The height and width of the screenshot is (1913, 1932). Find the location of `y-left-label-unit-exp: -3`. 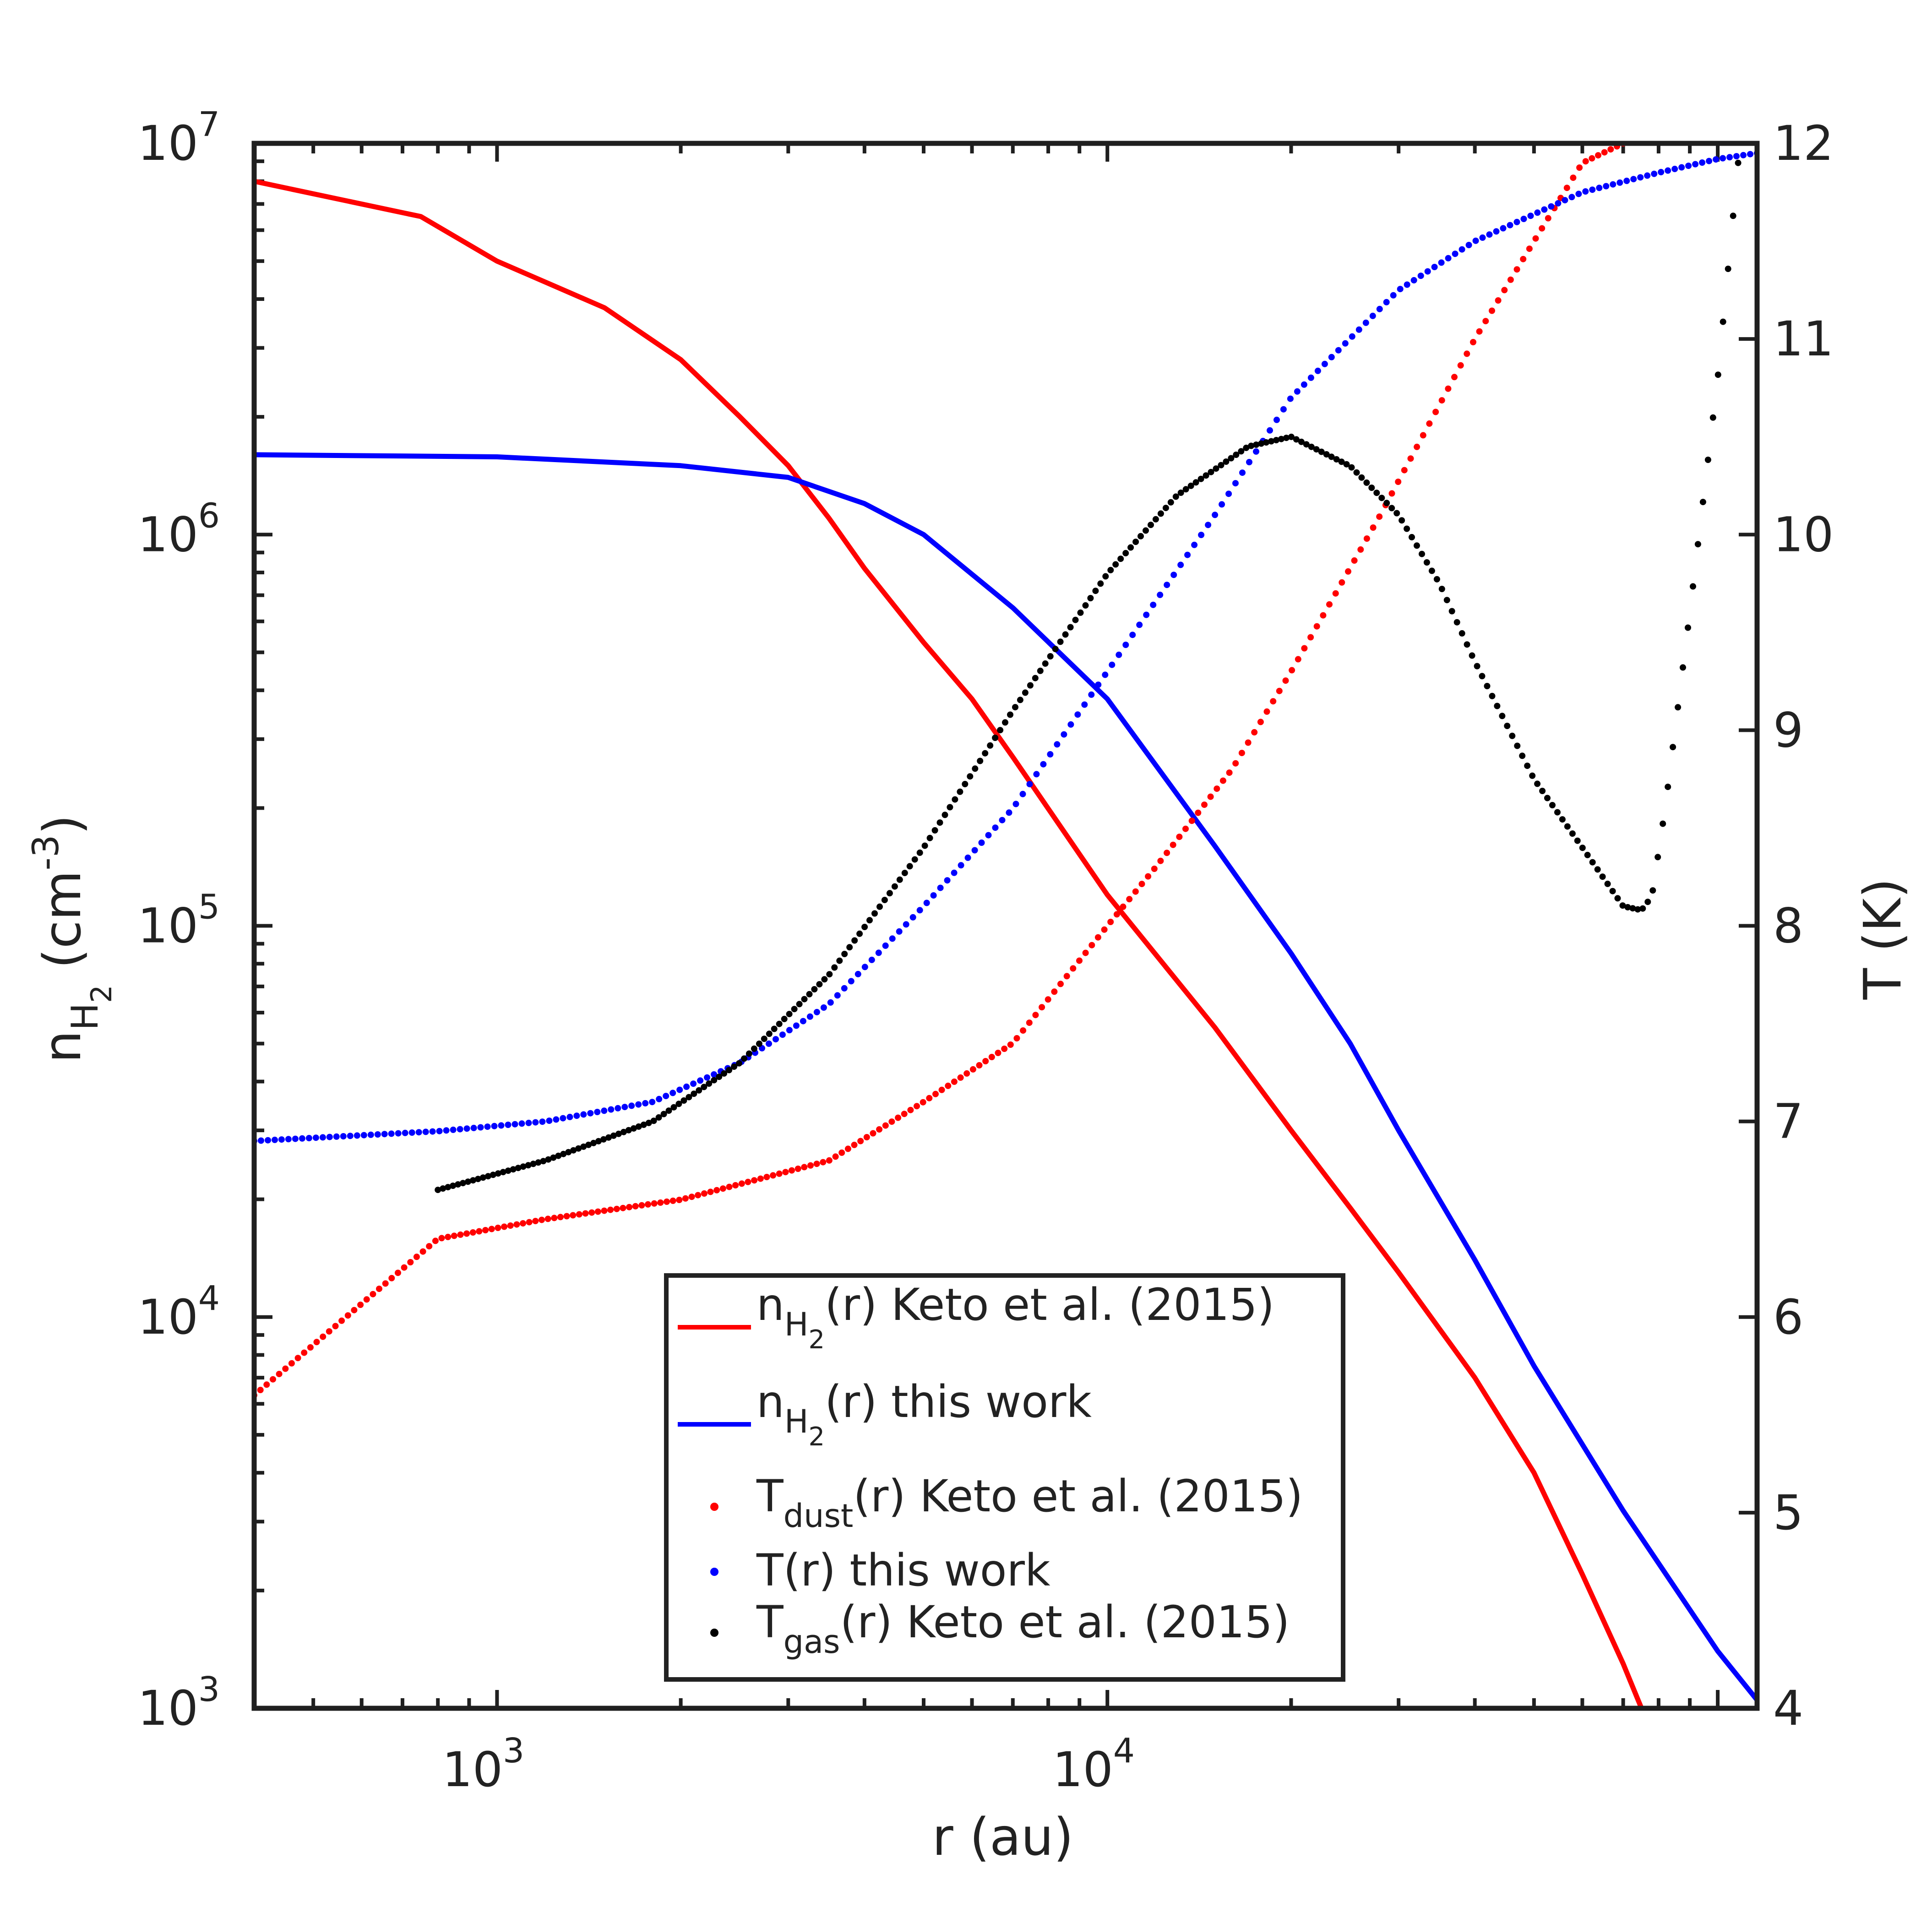

y-left-label-unit-exp: -3 is located at coordinates (46, 853).